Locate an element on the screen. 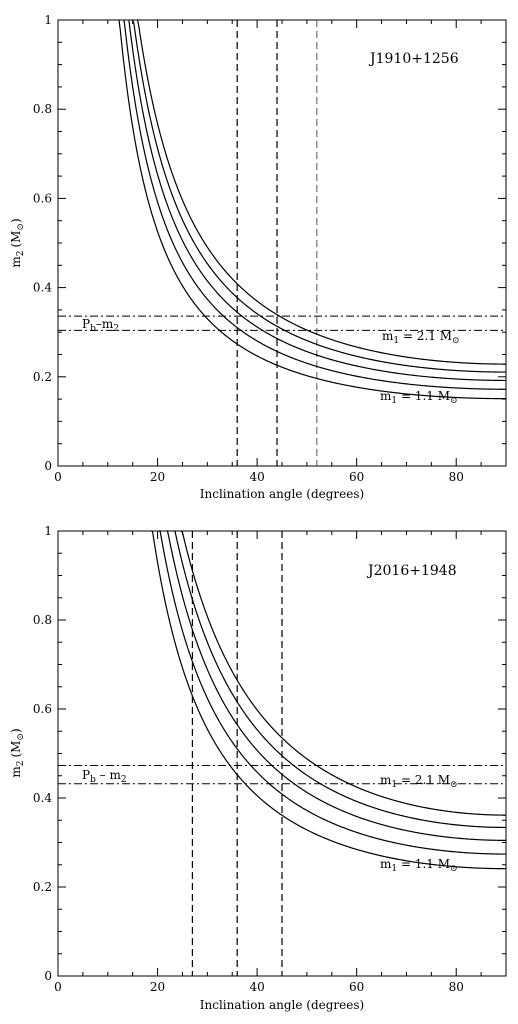  pb-m2-label: Pb–m2 is located at coordinates (100, 325).